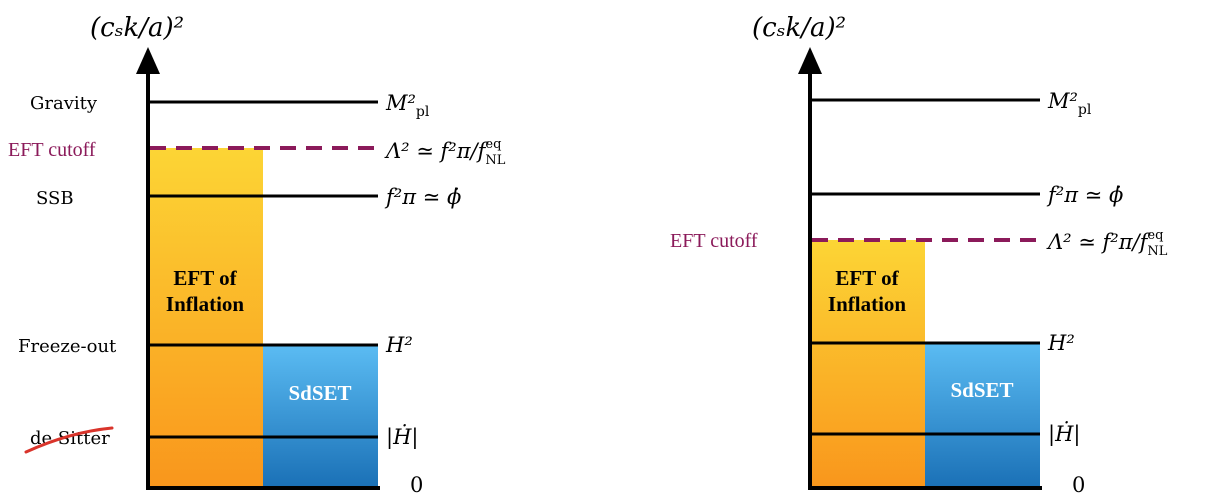 This screenshot has width=1228, height=495. I want to click on left-eft-title-2: Inflation, so click(205, 304).